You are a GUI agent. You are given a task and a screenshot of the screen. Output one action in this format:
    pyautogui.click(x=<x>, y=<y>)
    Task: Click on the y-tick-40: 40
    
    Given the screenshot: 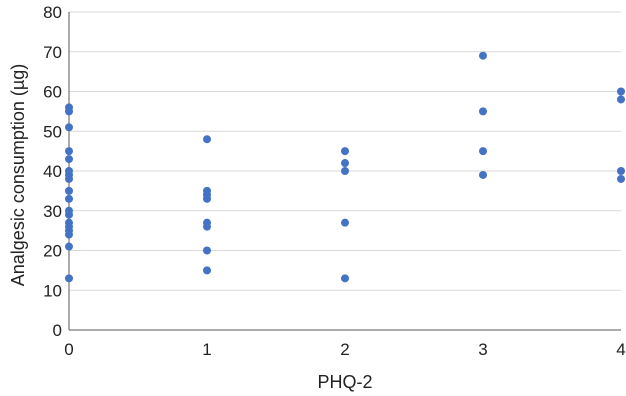 What is the action you would take?
    pyautogui.click(x=52, y=171)
    